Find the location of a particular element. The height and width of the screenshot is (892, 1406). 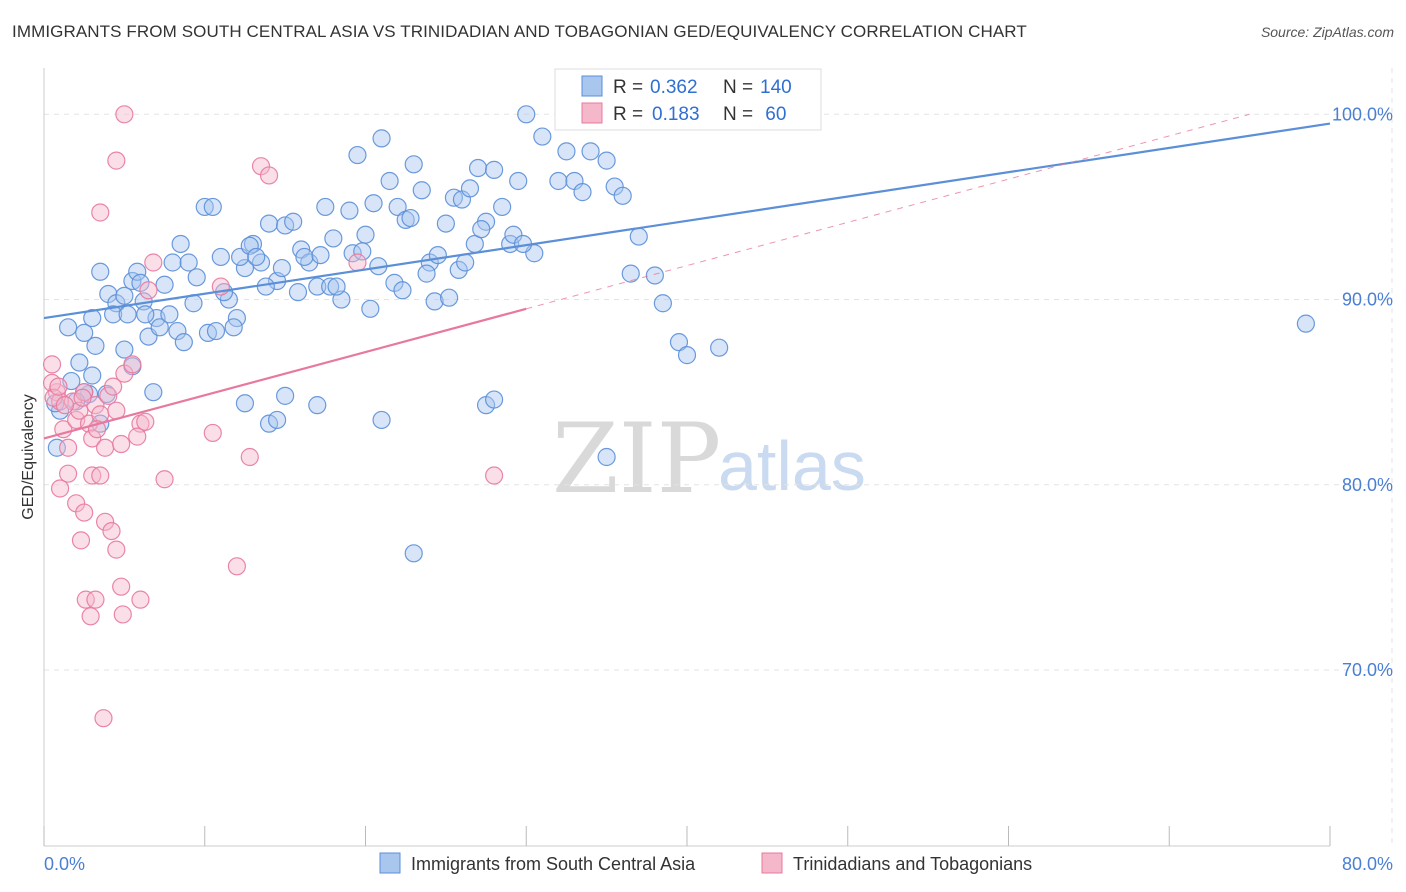

legend-r-label-2: R = is located at coordinates (628, 114).